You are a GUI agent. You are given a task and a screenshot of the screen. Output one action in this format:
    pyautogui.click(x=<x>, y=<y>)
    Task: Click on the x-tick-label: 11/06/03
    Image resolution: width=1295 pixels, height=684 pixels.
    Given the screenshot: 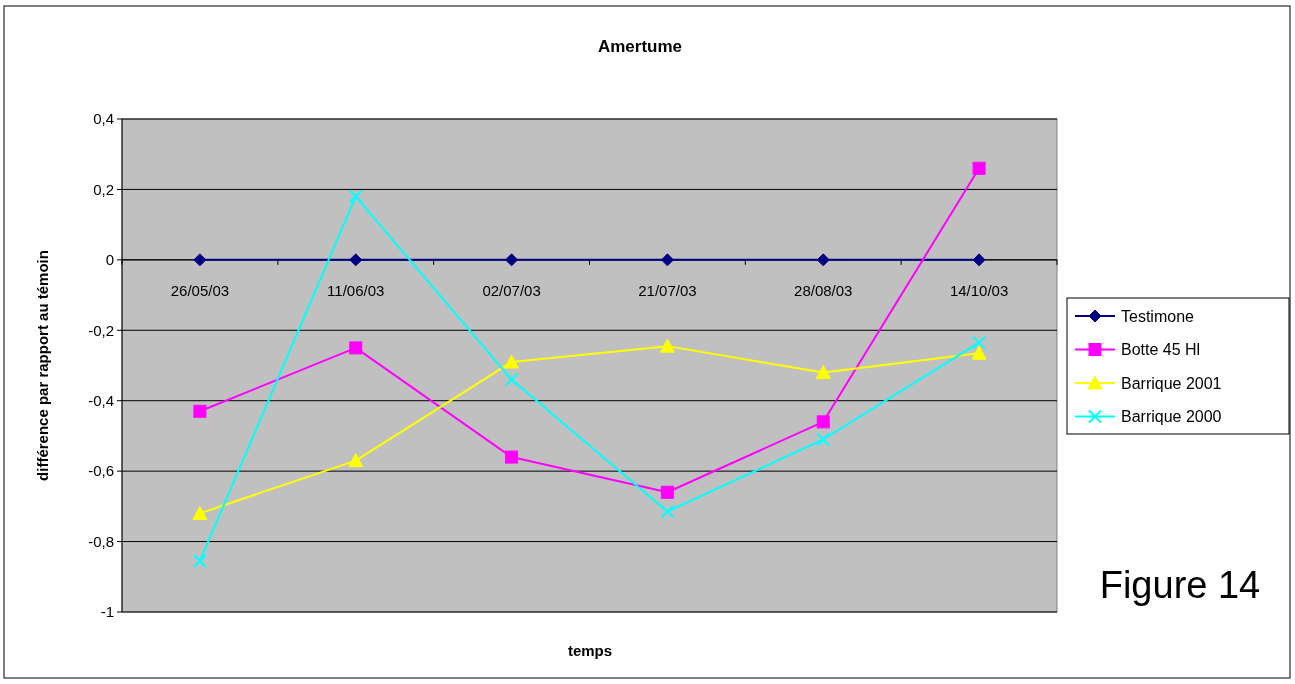 What is the action you would take?
    pyautogui.click(x=356, y=290)
    